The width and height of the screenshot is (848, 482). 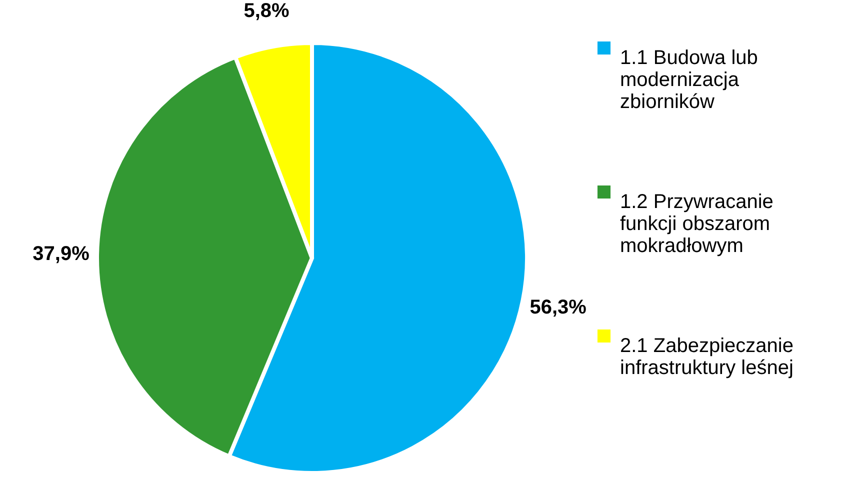 I want to click on data-label: 5,8%, so click(x=267, y=11).